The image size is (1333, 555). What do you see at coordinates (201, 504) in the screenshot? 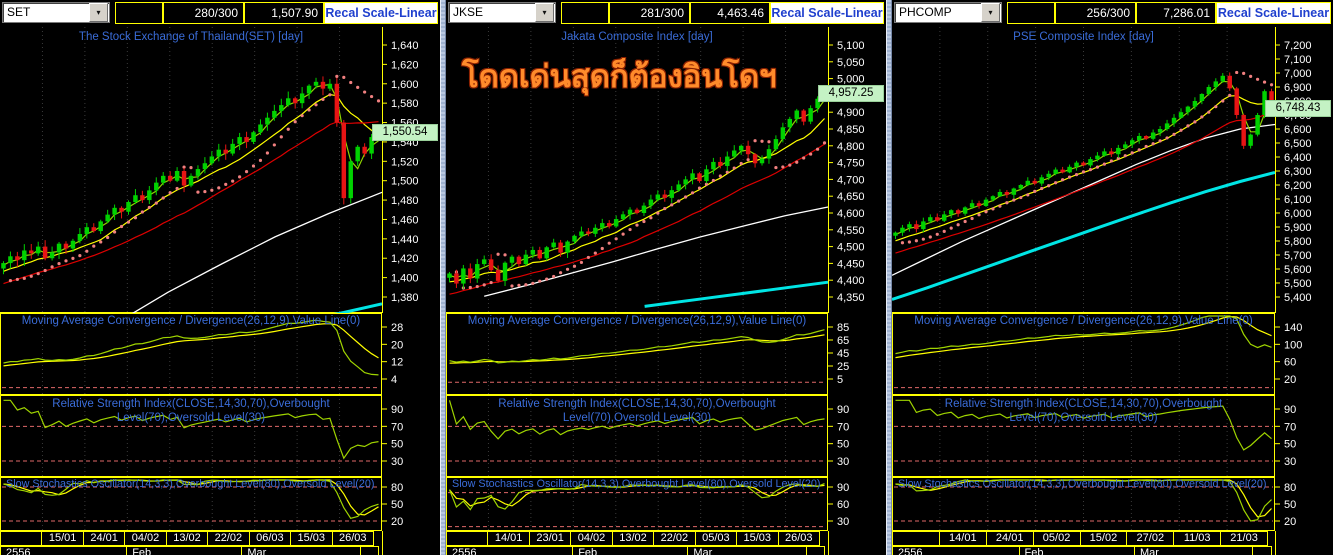
I see `stoch-plot: 80 50 20` at bounding box center [201, 504].